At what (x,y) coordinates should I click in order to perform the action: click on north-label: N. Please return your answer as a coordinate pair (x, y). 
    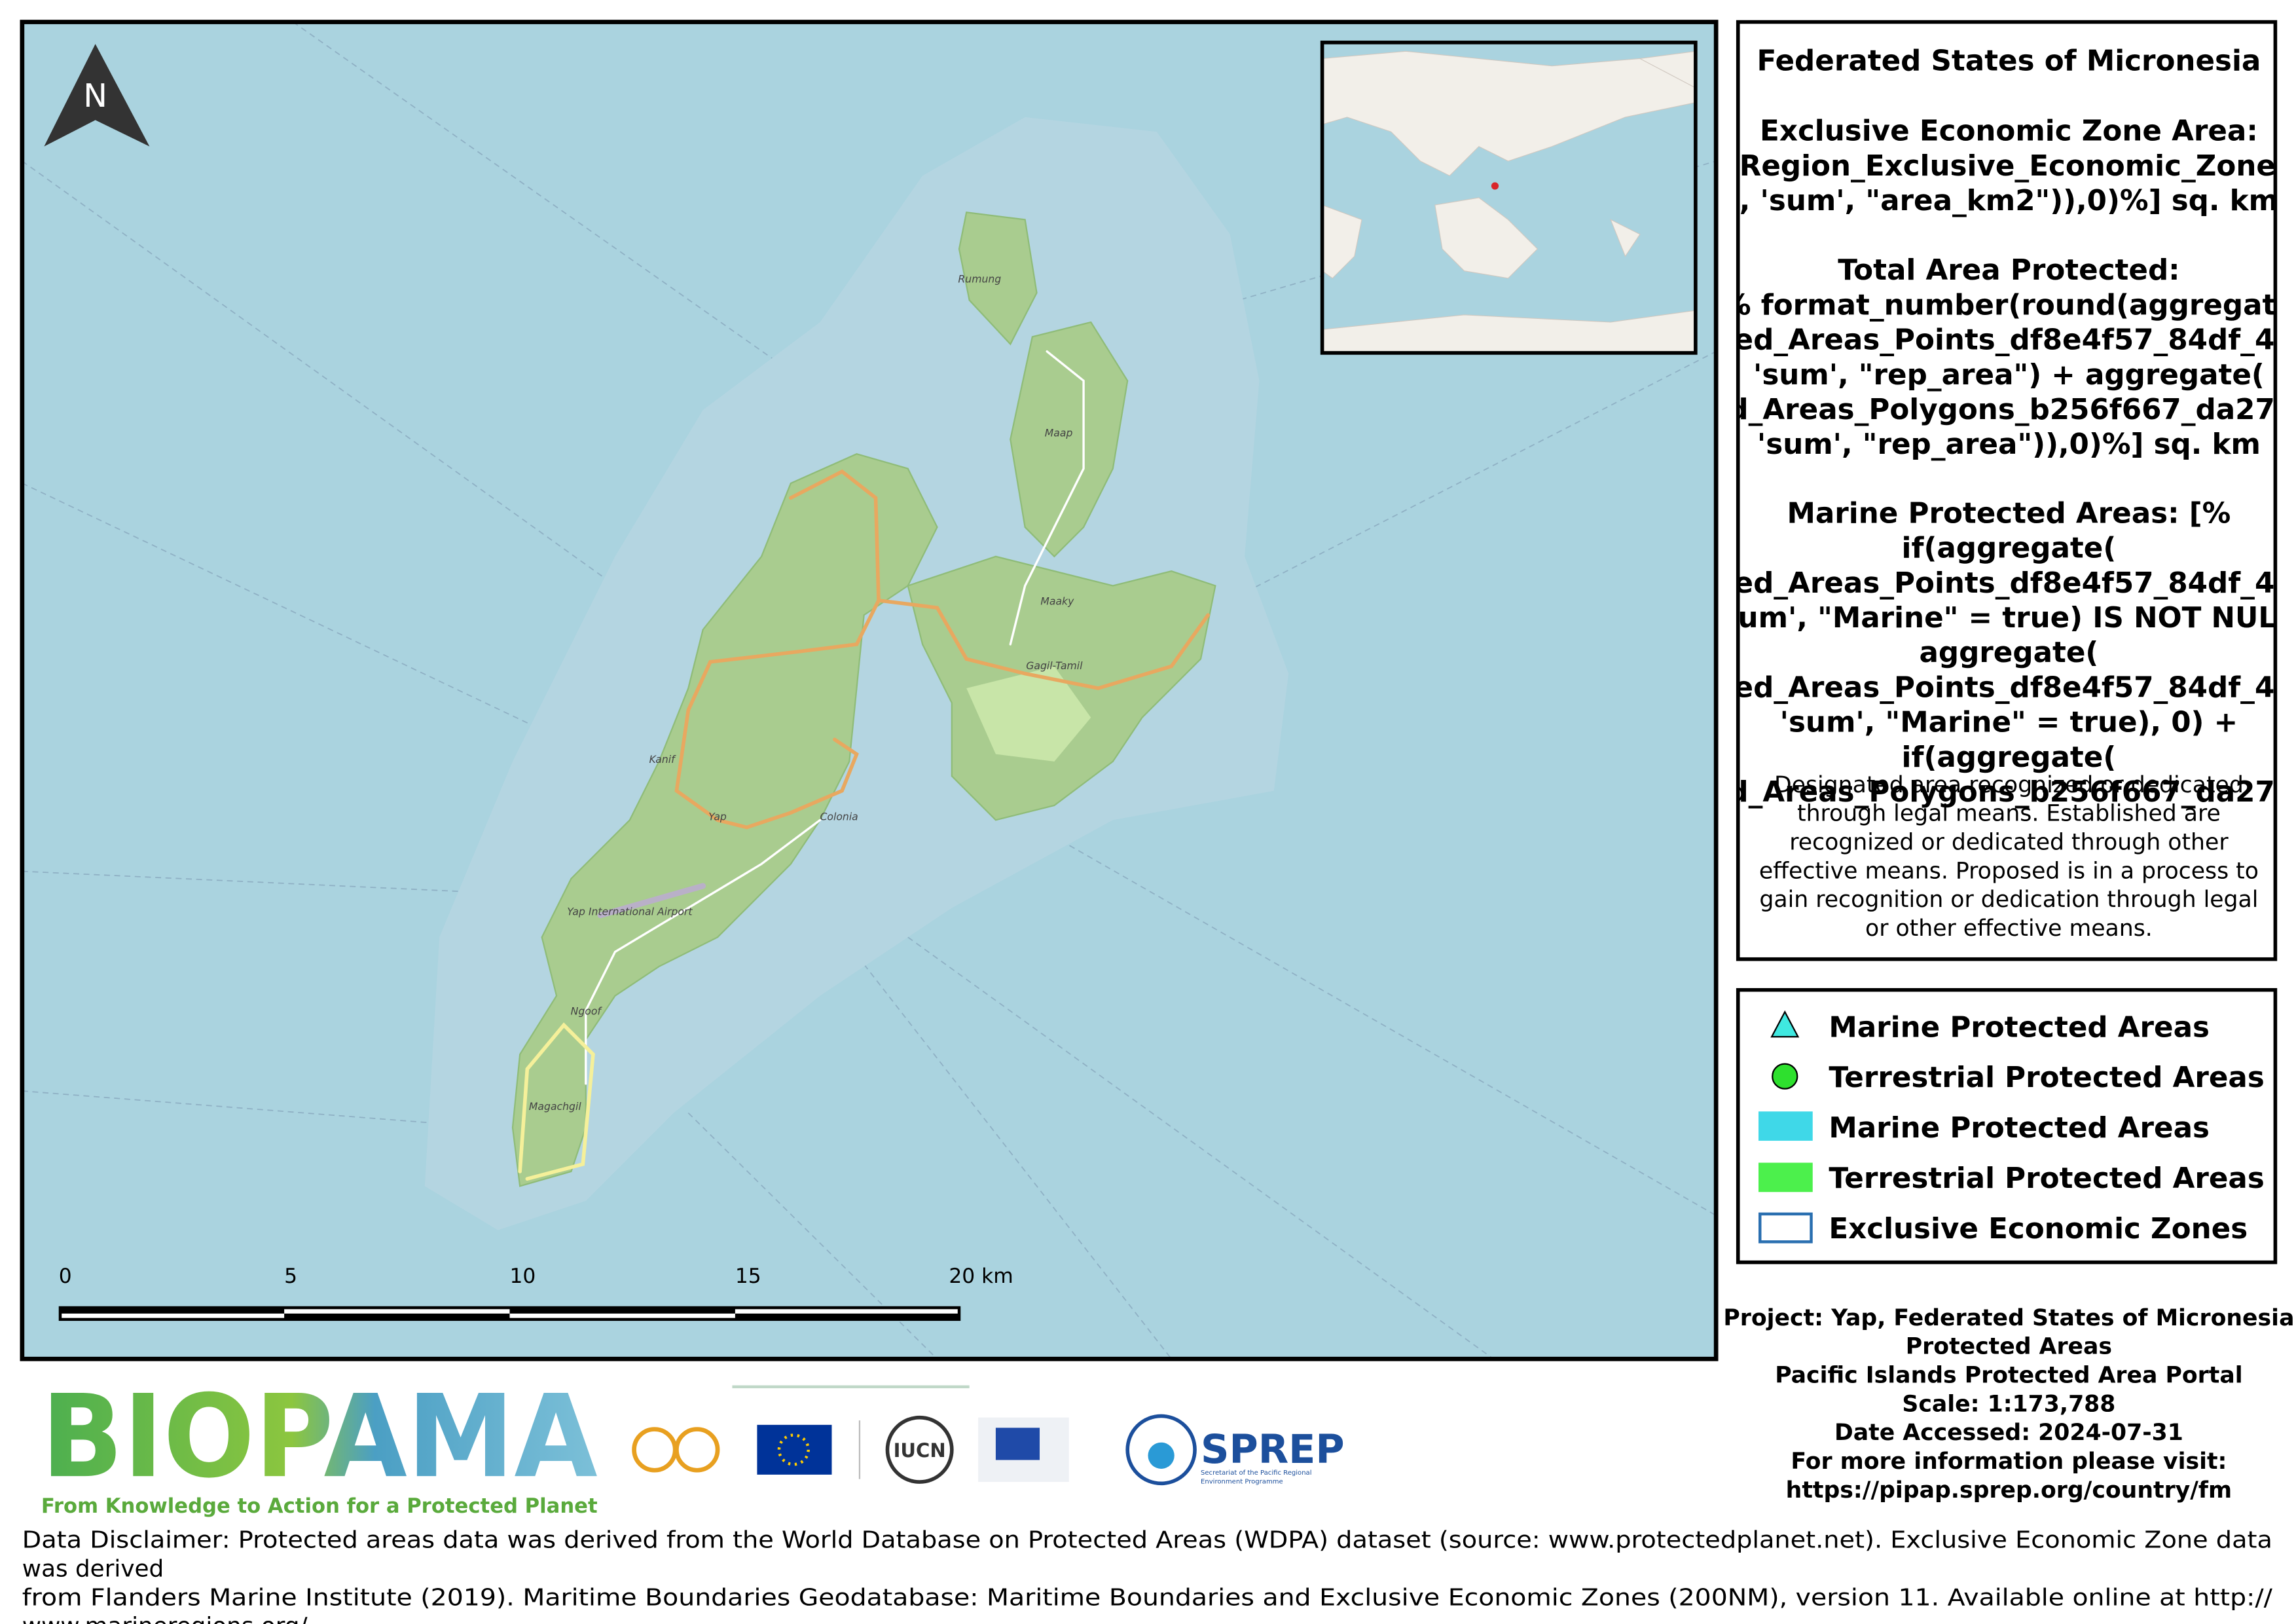
    Looking at the image, I should click on (95, 96).